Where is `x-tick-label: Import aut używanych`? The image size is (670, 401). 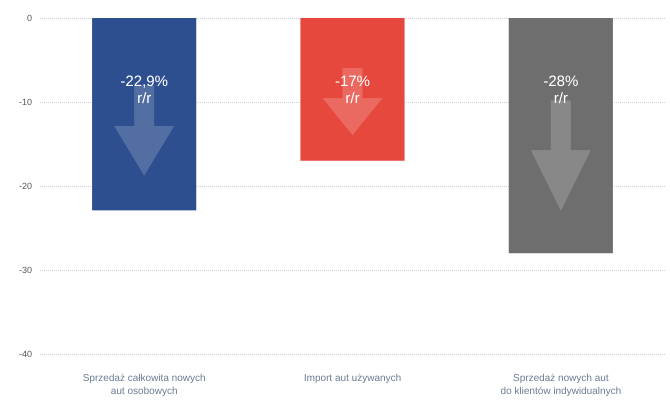
x-tick-label: Import aut używanych is located at coordinates (353, 378).